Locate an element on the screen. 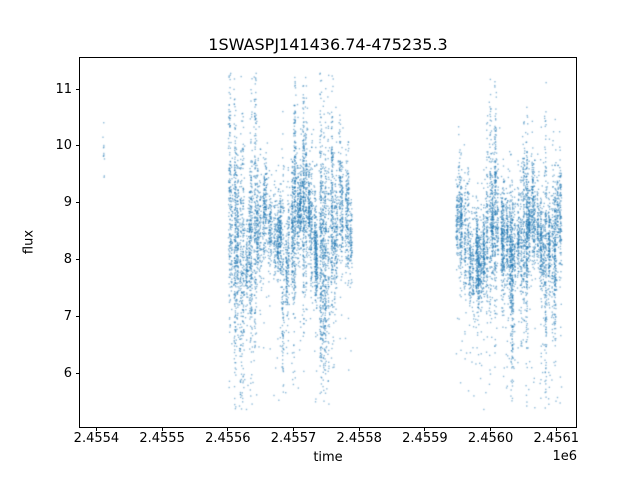 Image resolution: width=640 pixels, height=480 pixels. x-axis-label: time is located at coordinates (328, 457).